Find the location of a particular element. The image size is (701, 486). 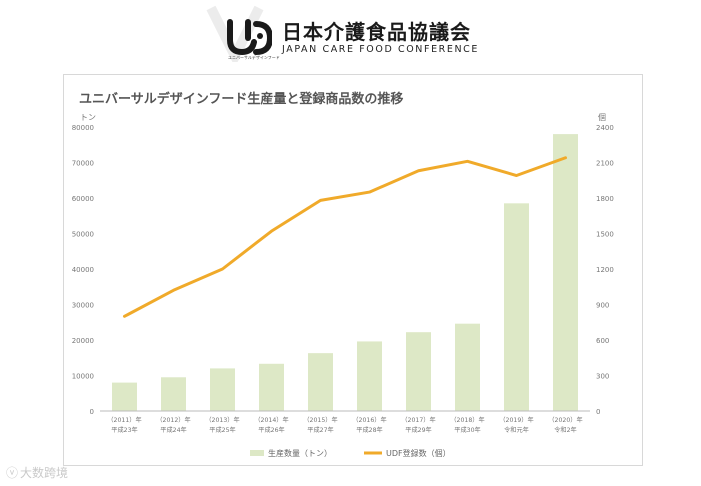

category-label-era: 令和元年 is located at coordinates (516, 430).